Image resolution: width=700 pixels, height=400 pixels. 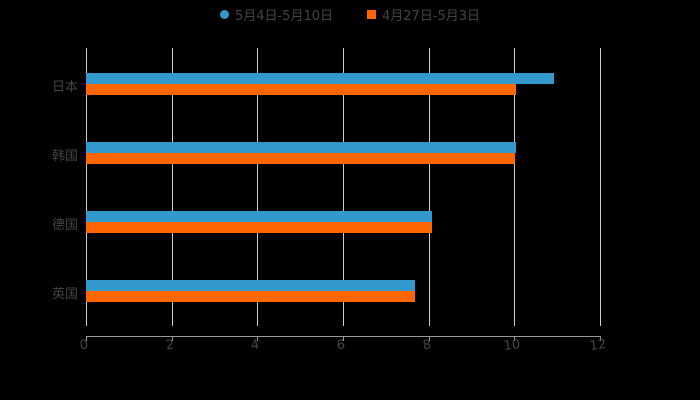 I want to click on x-tick-label: 10, so click(x=512, y=345).